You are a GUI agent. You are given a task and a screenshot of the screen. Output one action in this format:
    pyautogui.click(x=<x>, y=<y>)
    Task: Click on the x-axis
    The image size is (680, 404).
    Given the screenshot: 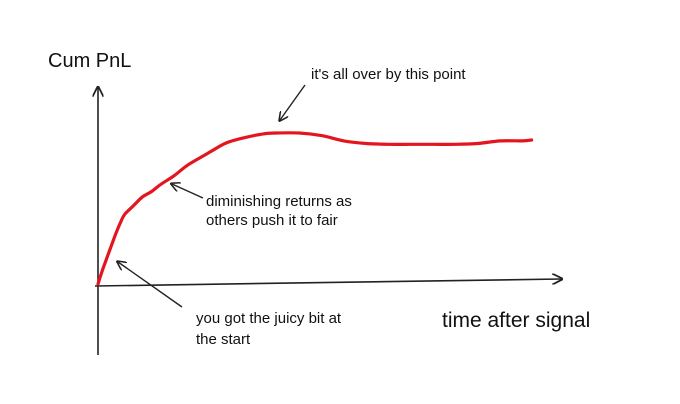 What is the action you would take?
    pyautogui.click(x=327, y=283)
    